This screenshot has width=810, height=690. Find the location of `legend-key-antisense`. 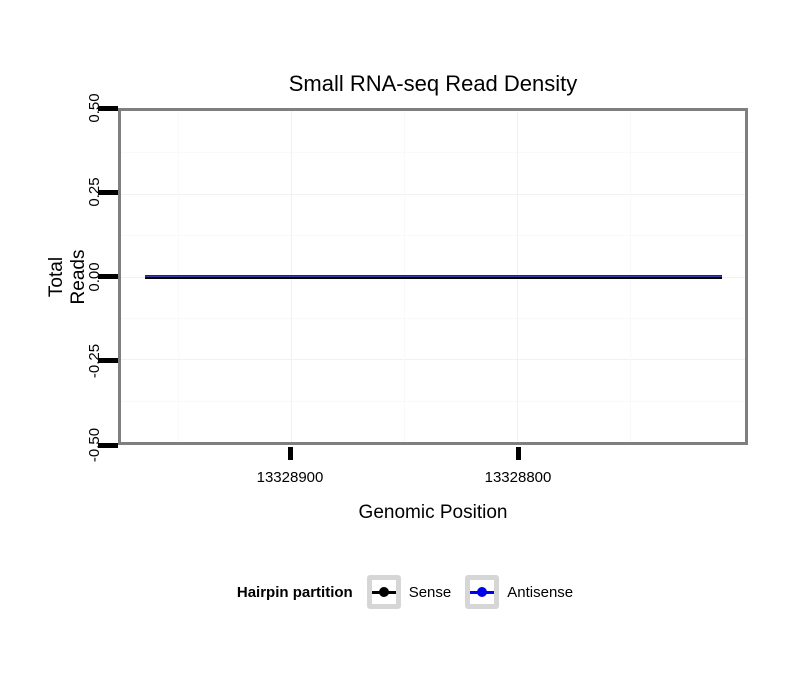

legend-key-antisense is located at coordinates (482, 592).